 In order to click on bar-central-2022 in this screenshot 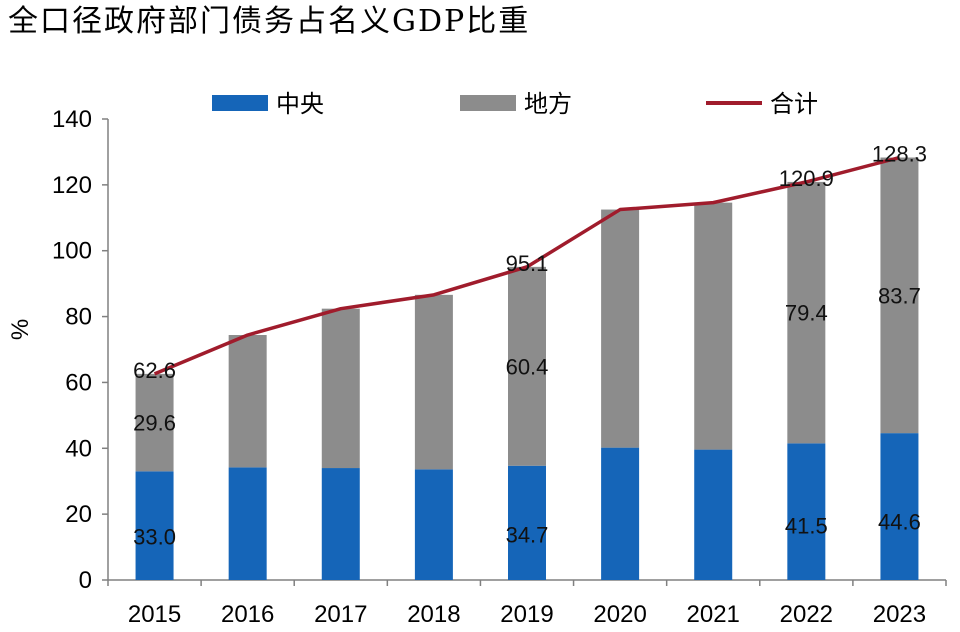, I will do `click(806, 511)`.